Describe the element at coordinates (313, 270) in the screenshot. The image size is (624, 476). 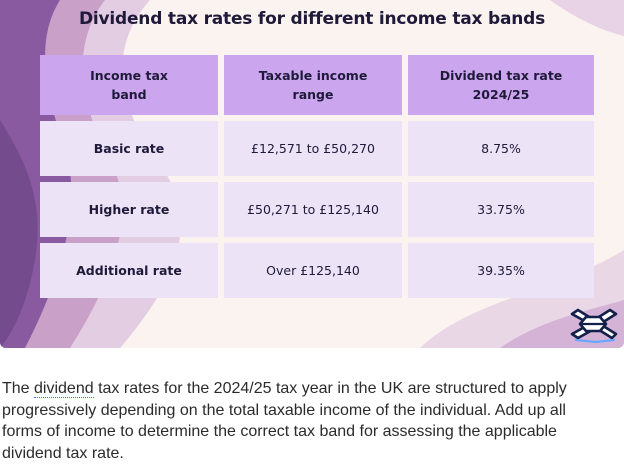
I see `range-cell: Over £125,140` at that location.